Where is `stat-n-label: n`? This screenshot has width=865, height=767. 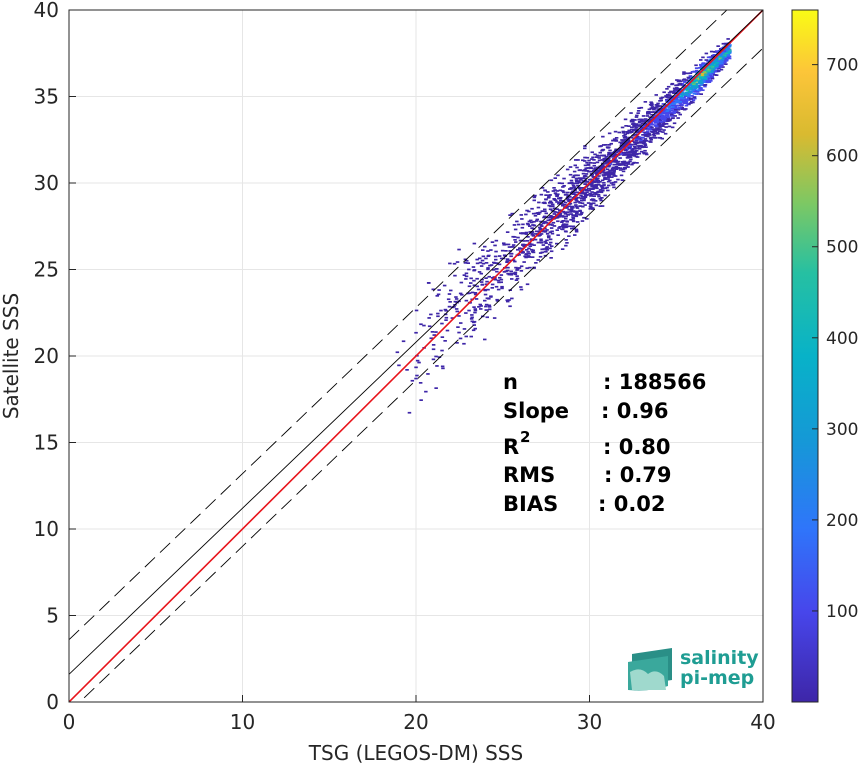
stat-n-label: n is located at coordinates (510, 382).